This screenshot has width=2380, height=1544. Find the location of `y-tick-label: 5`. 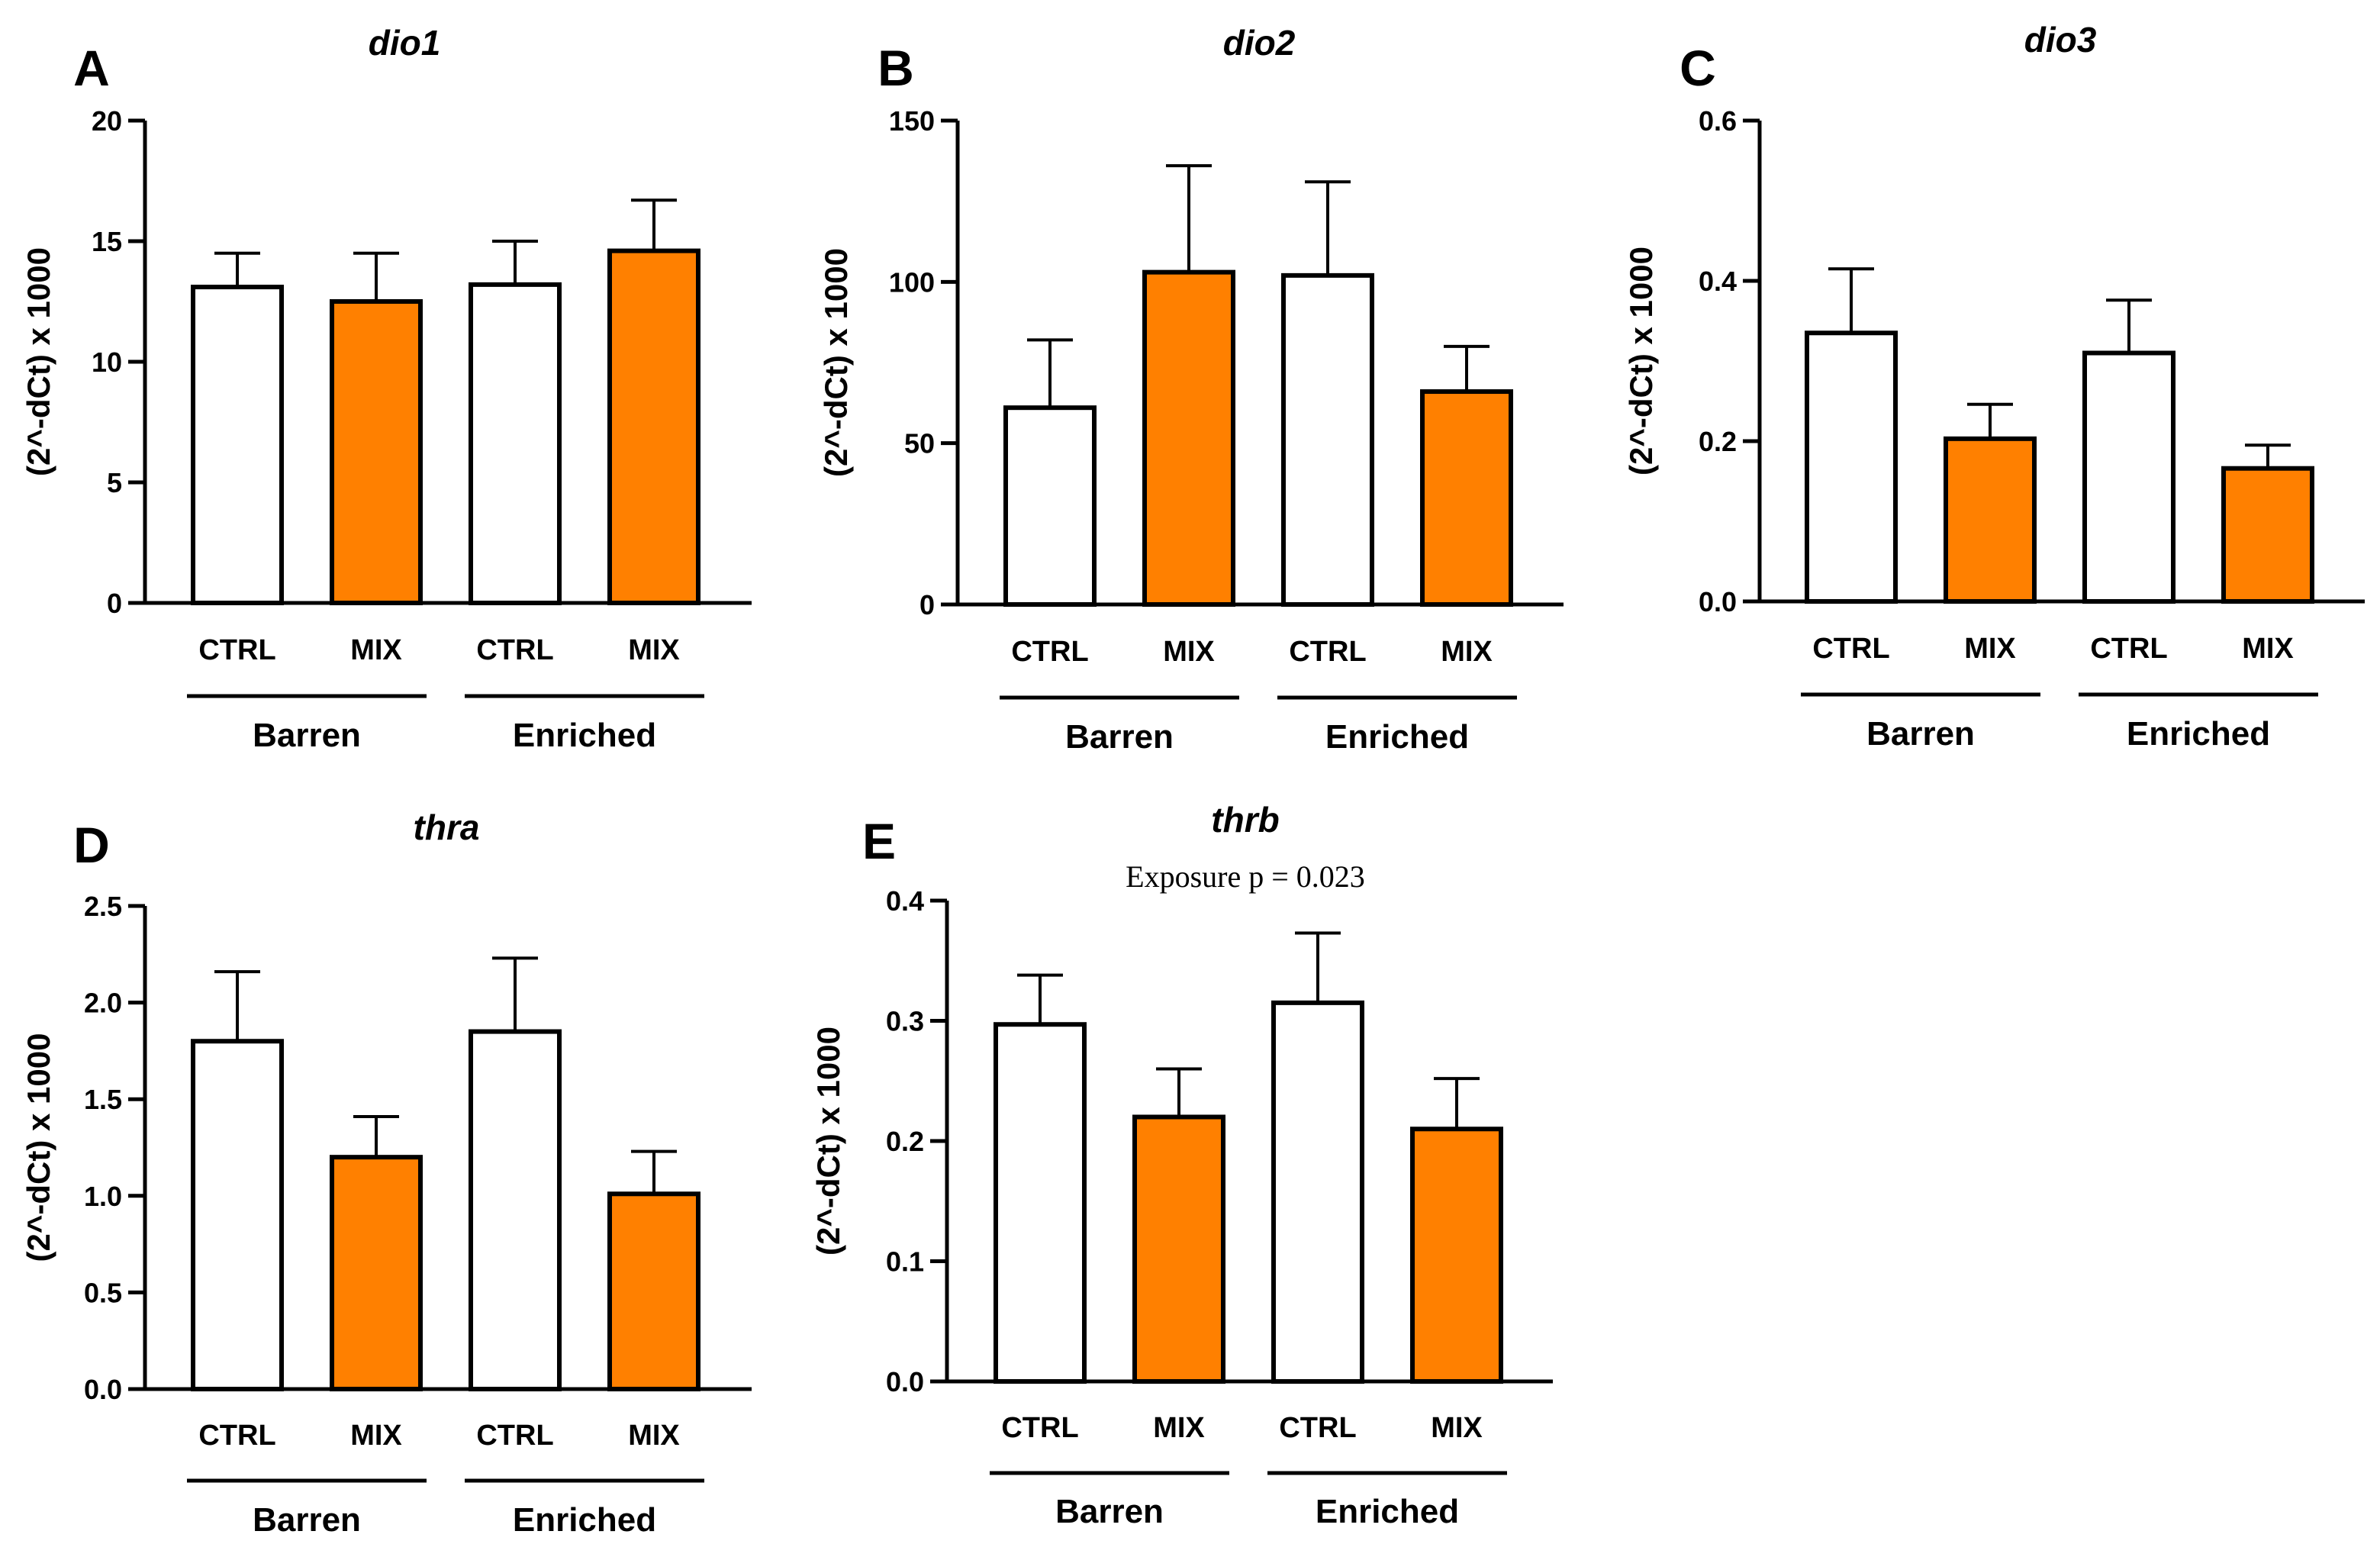

y-tick-label: 5 is located at coordinates (114, 482).